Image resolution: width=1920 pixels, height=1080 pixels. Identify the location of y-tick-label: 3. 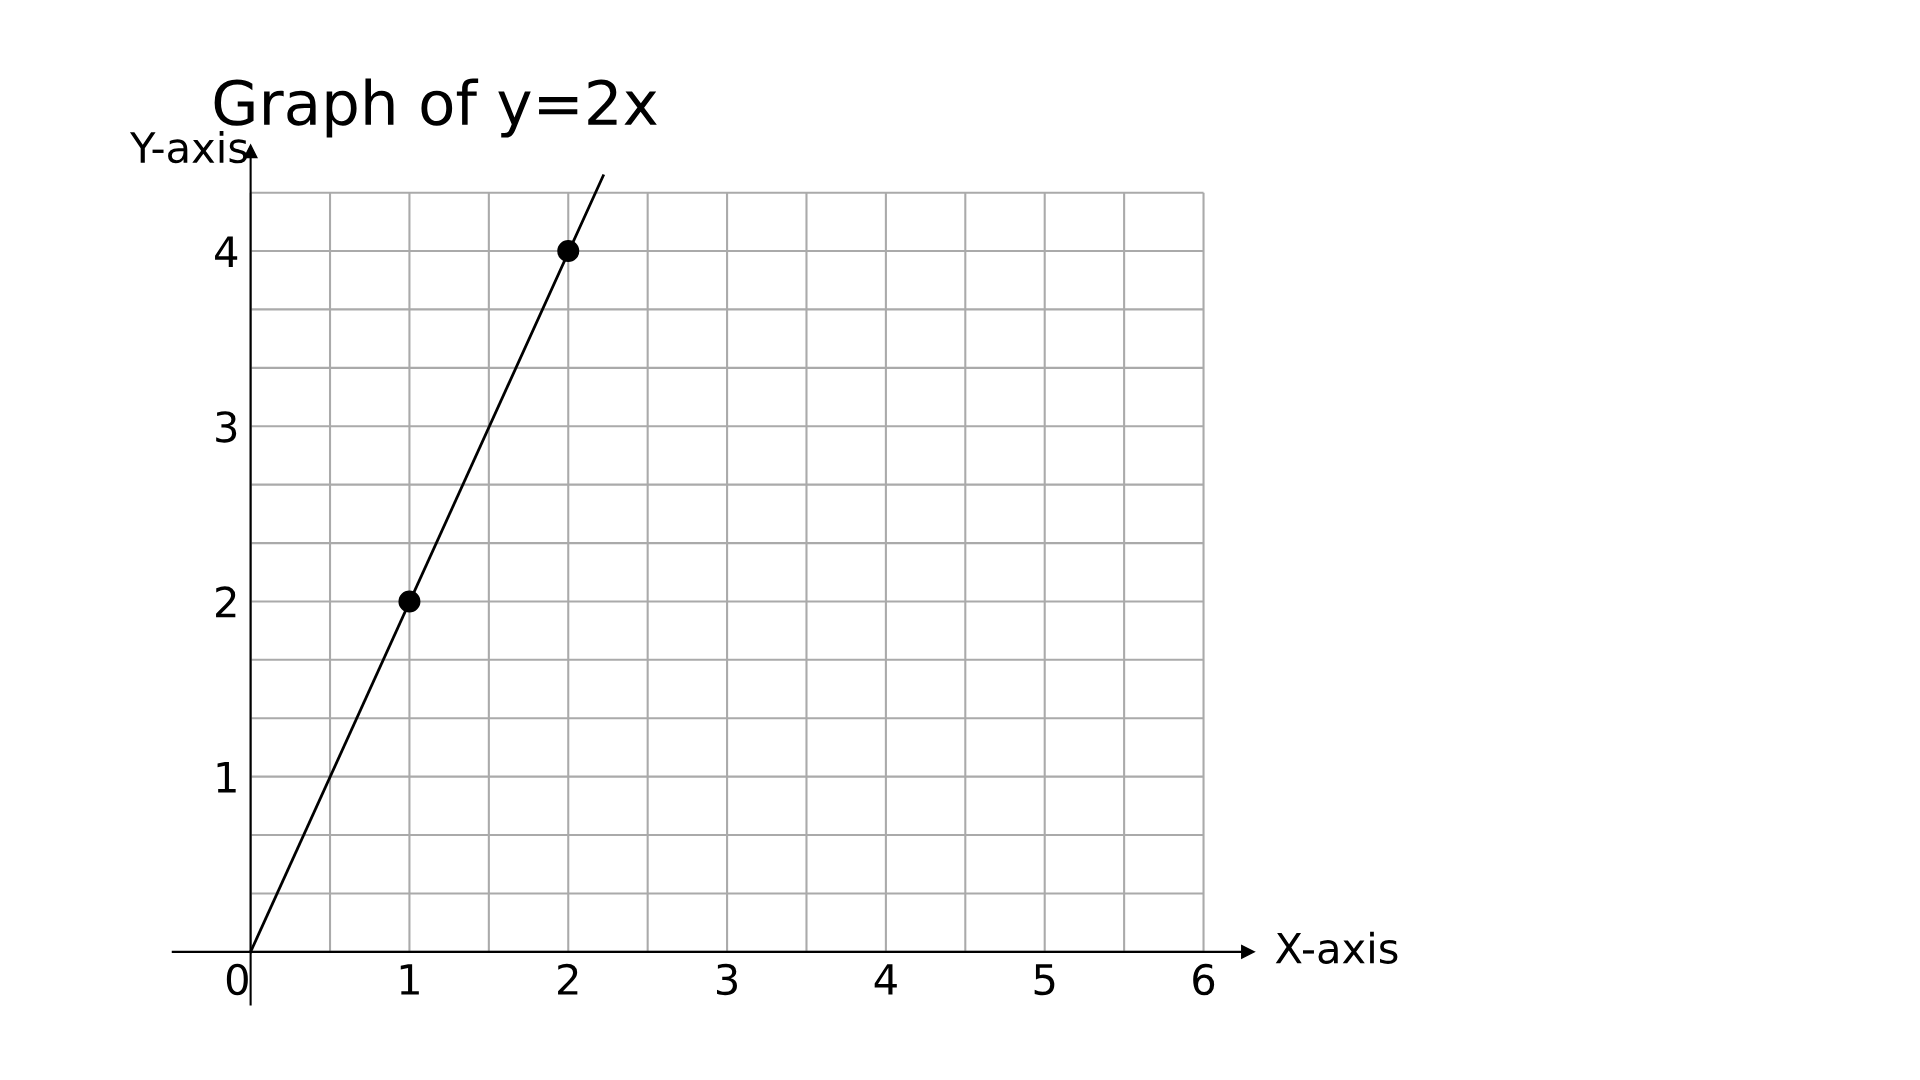
(226, 427).